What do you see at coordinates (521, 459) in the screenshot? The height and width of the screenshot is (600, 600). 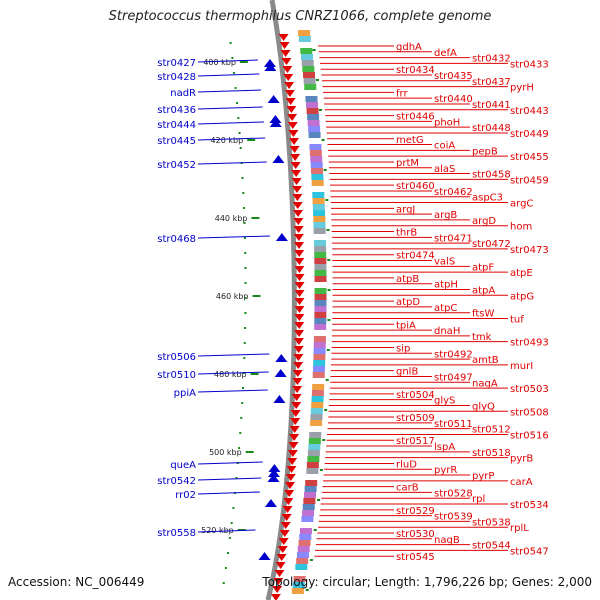 I see `right-gene-label: pyrB` at bounding box center [521, 459].